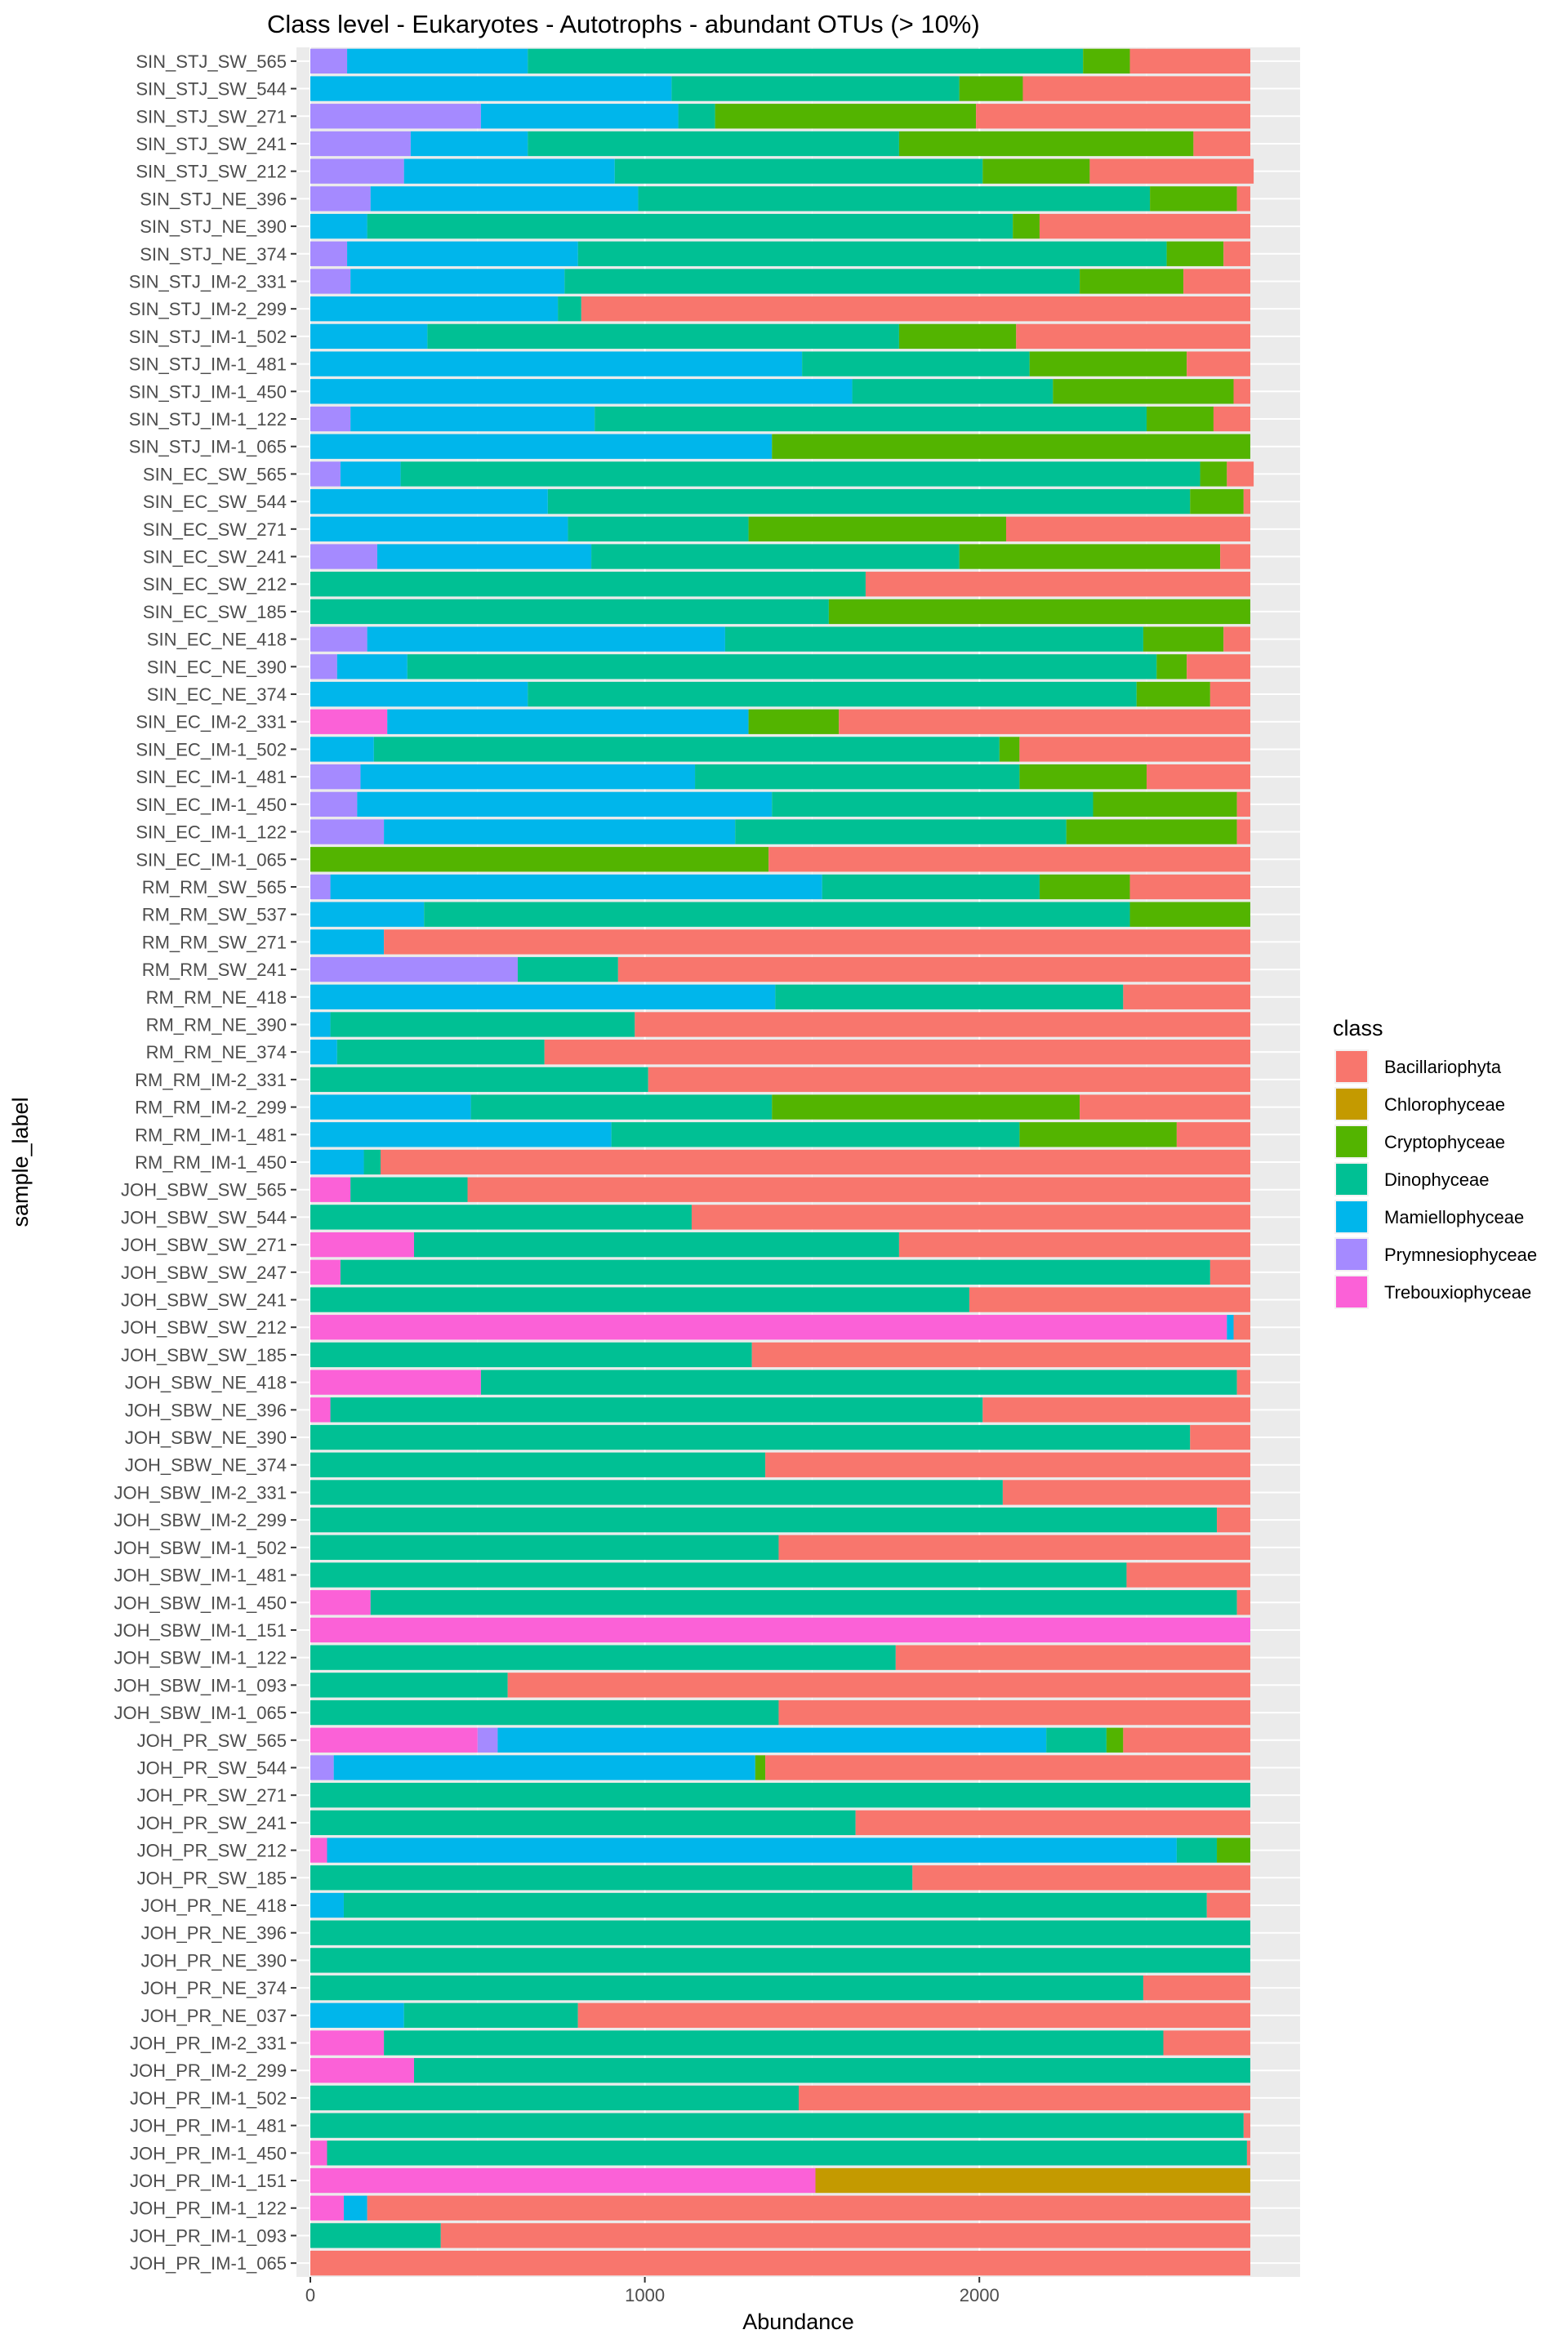  What do you see at coordinates (212, 1741) in the screenshot?
I see `y-tick-label: JOH_PR_SW_565` at bounding box center [212, 1741].